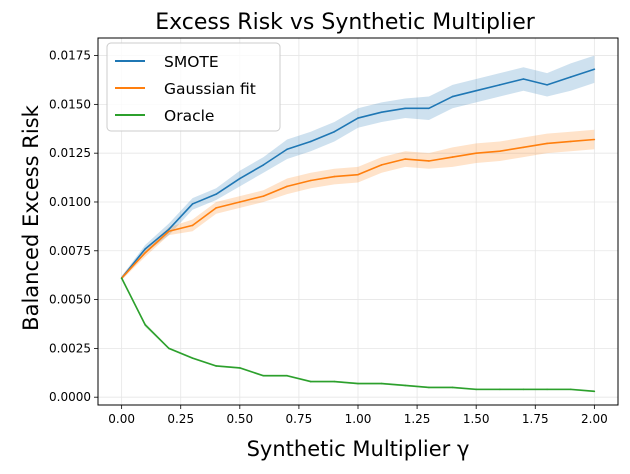 The image size is (630, 474). What do you see at coordinates (345, 22) in the screenshot?
I see `chart-title: Excess Risk vs Synthetic Multiplier` at bounding box center [345, 22].